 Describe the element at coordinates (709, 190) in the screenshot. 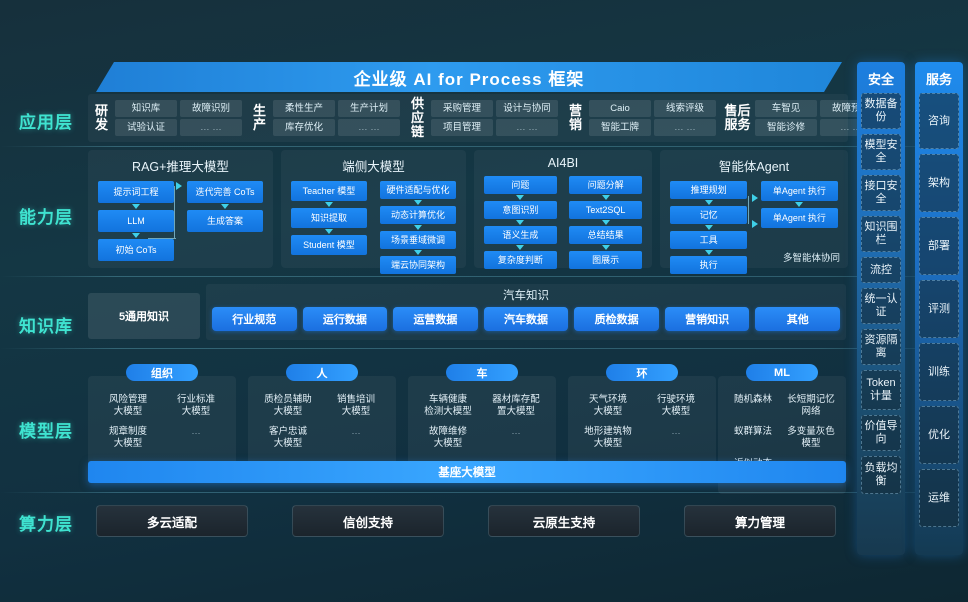

I see `capability-node: 推理规划` at that location.